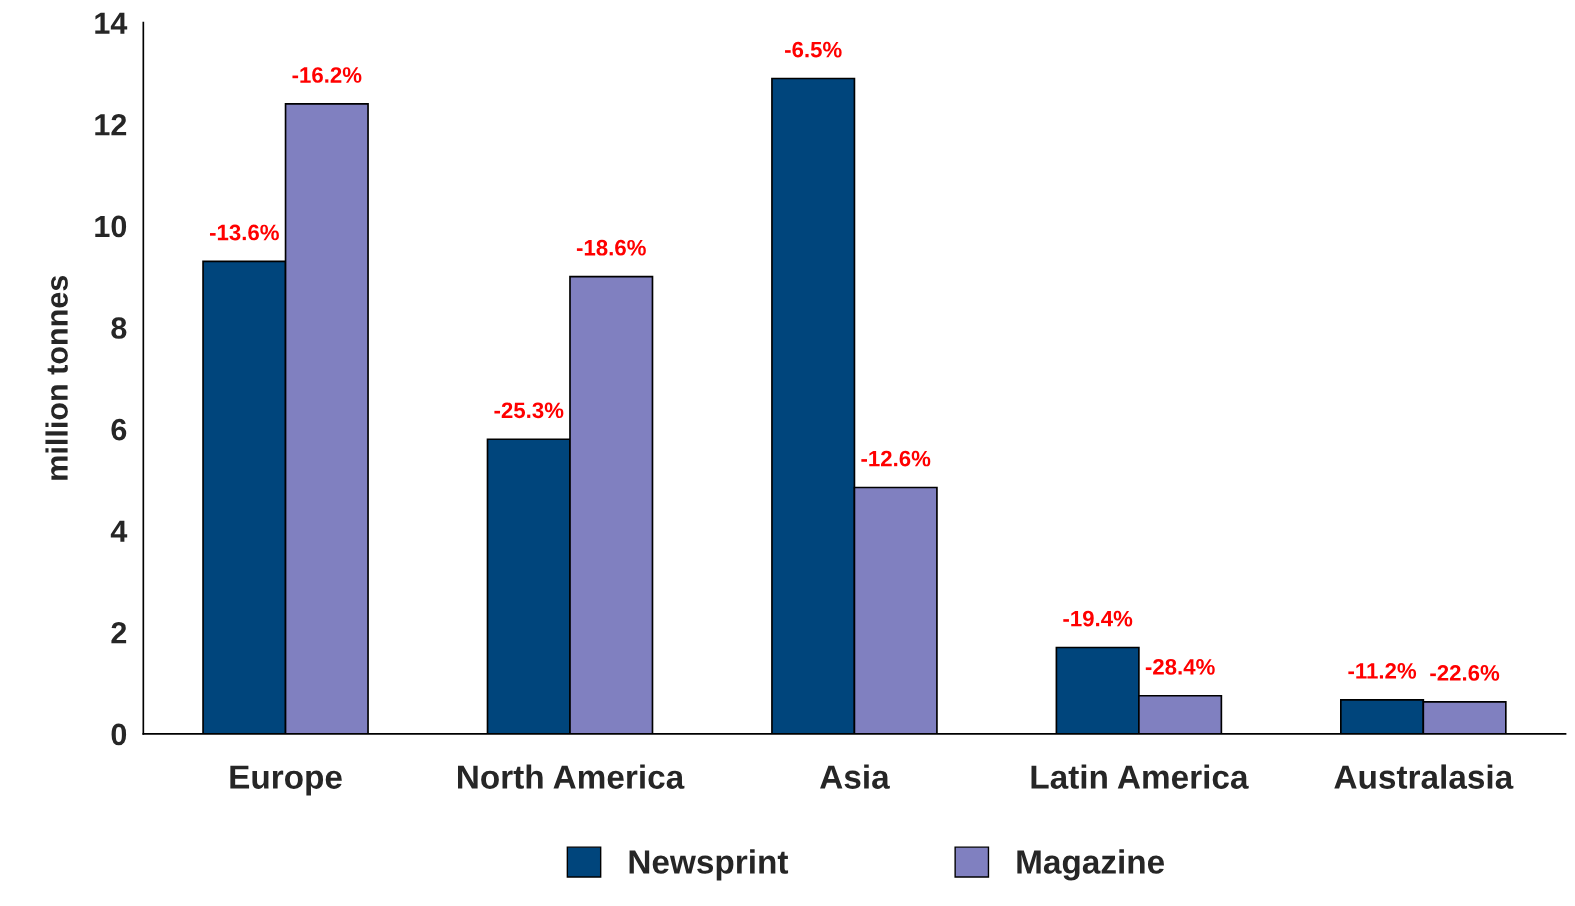 This screenshot has height=906, width=1575. I want to click on y-tick-label: 6, so click(119, 429).